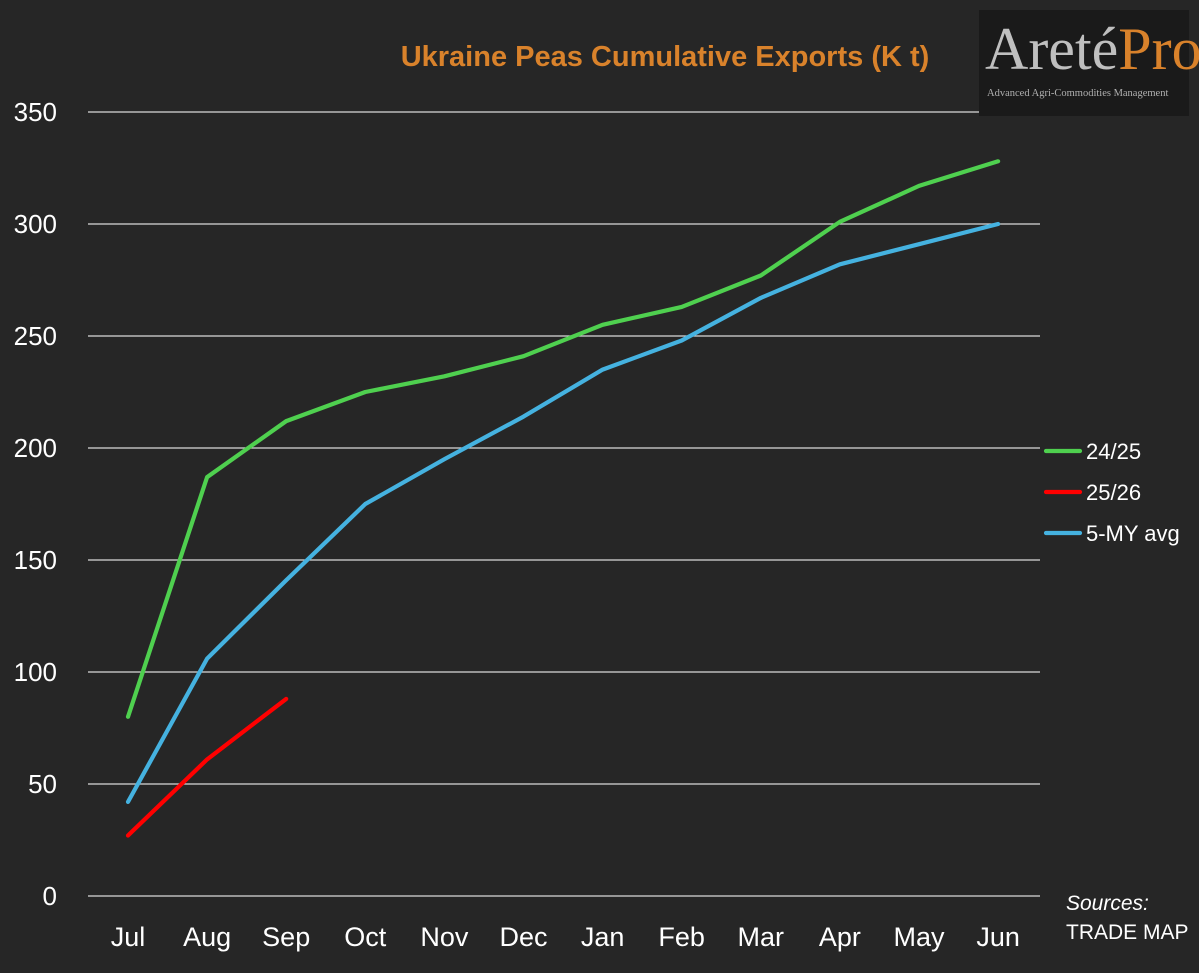 The width and height of the screenshot is (1199, 973). I want to click on x-tick-label: Oct, so click(365, 937).